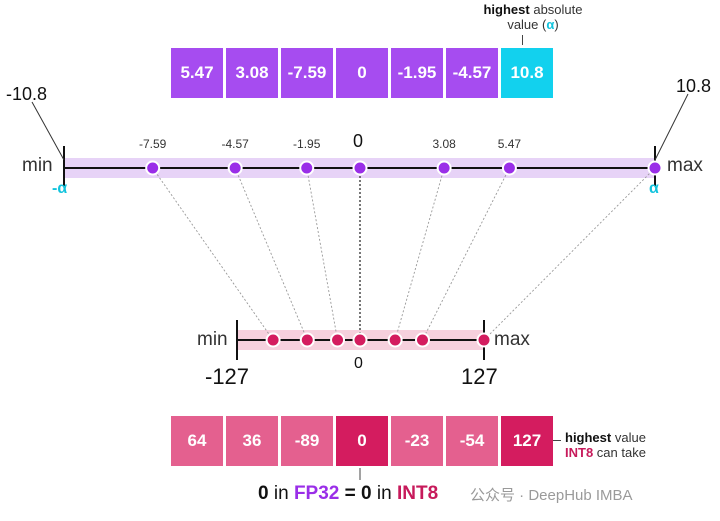  What do you see at coordinates (558, 9) in the screenshot?
I see `note-rest: absolute` at bounding box center [558, 9].